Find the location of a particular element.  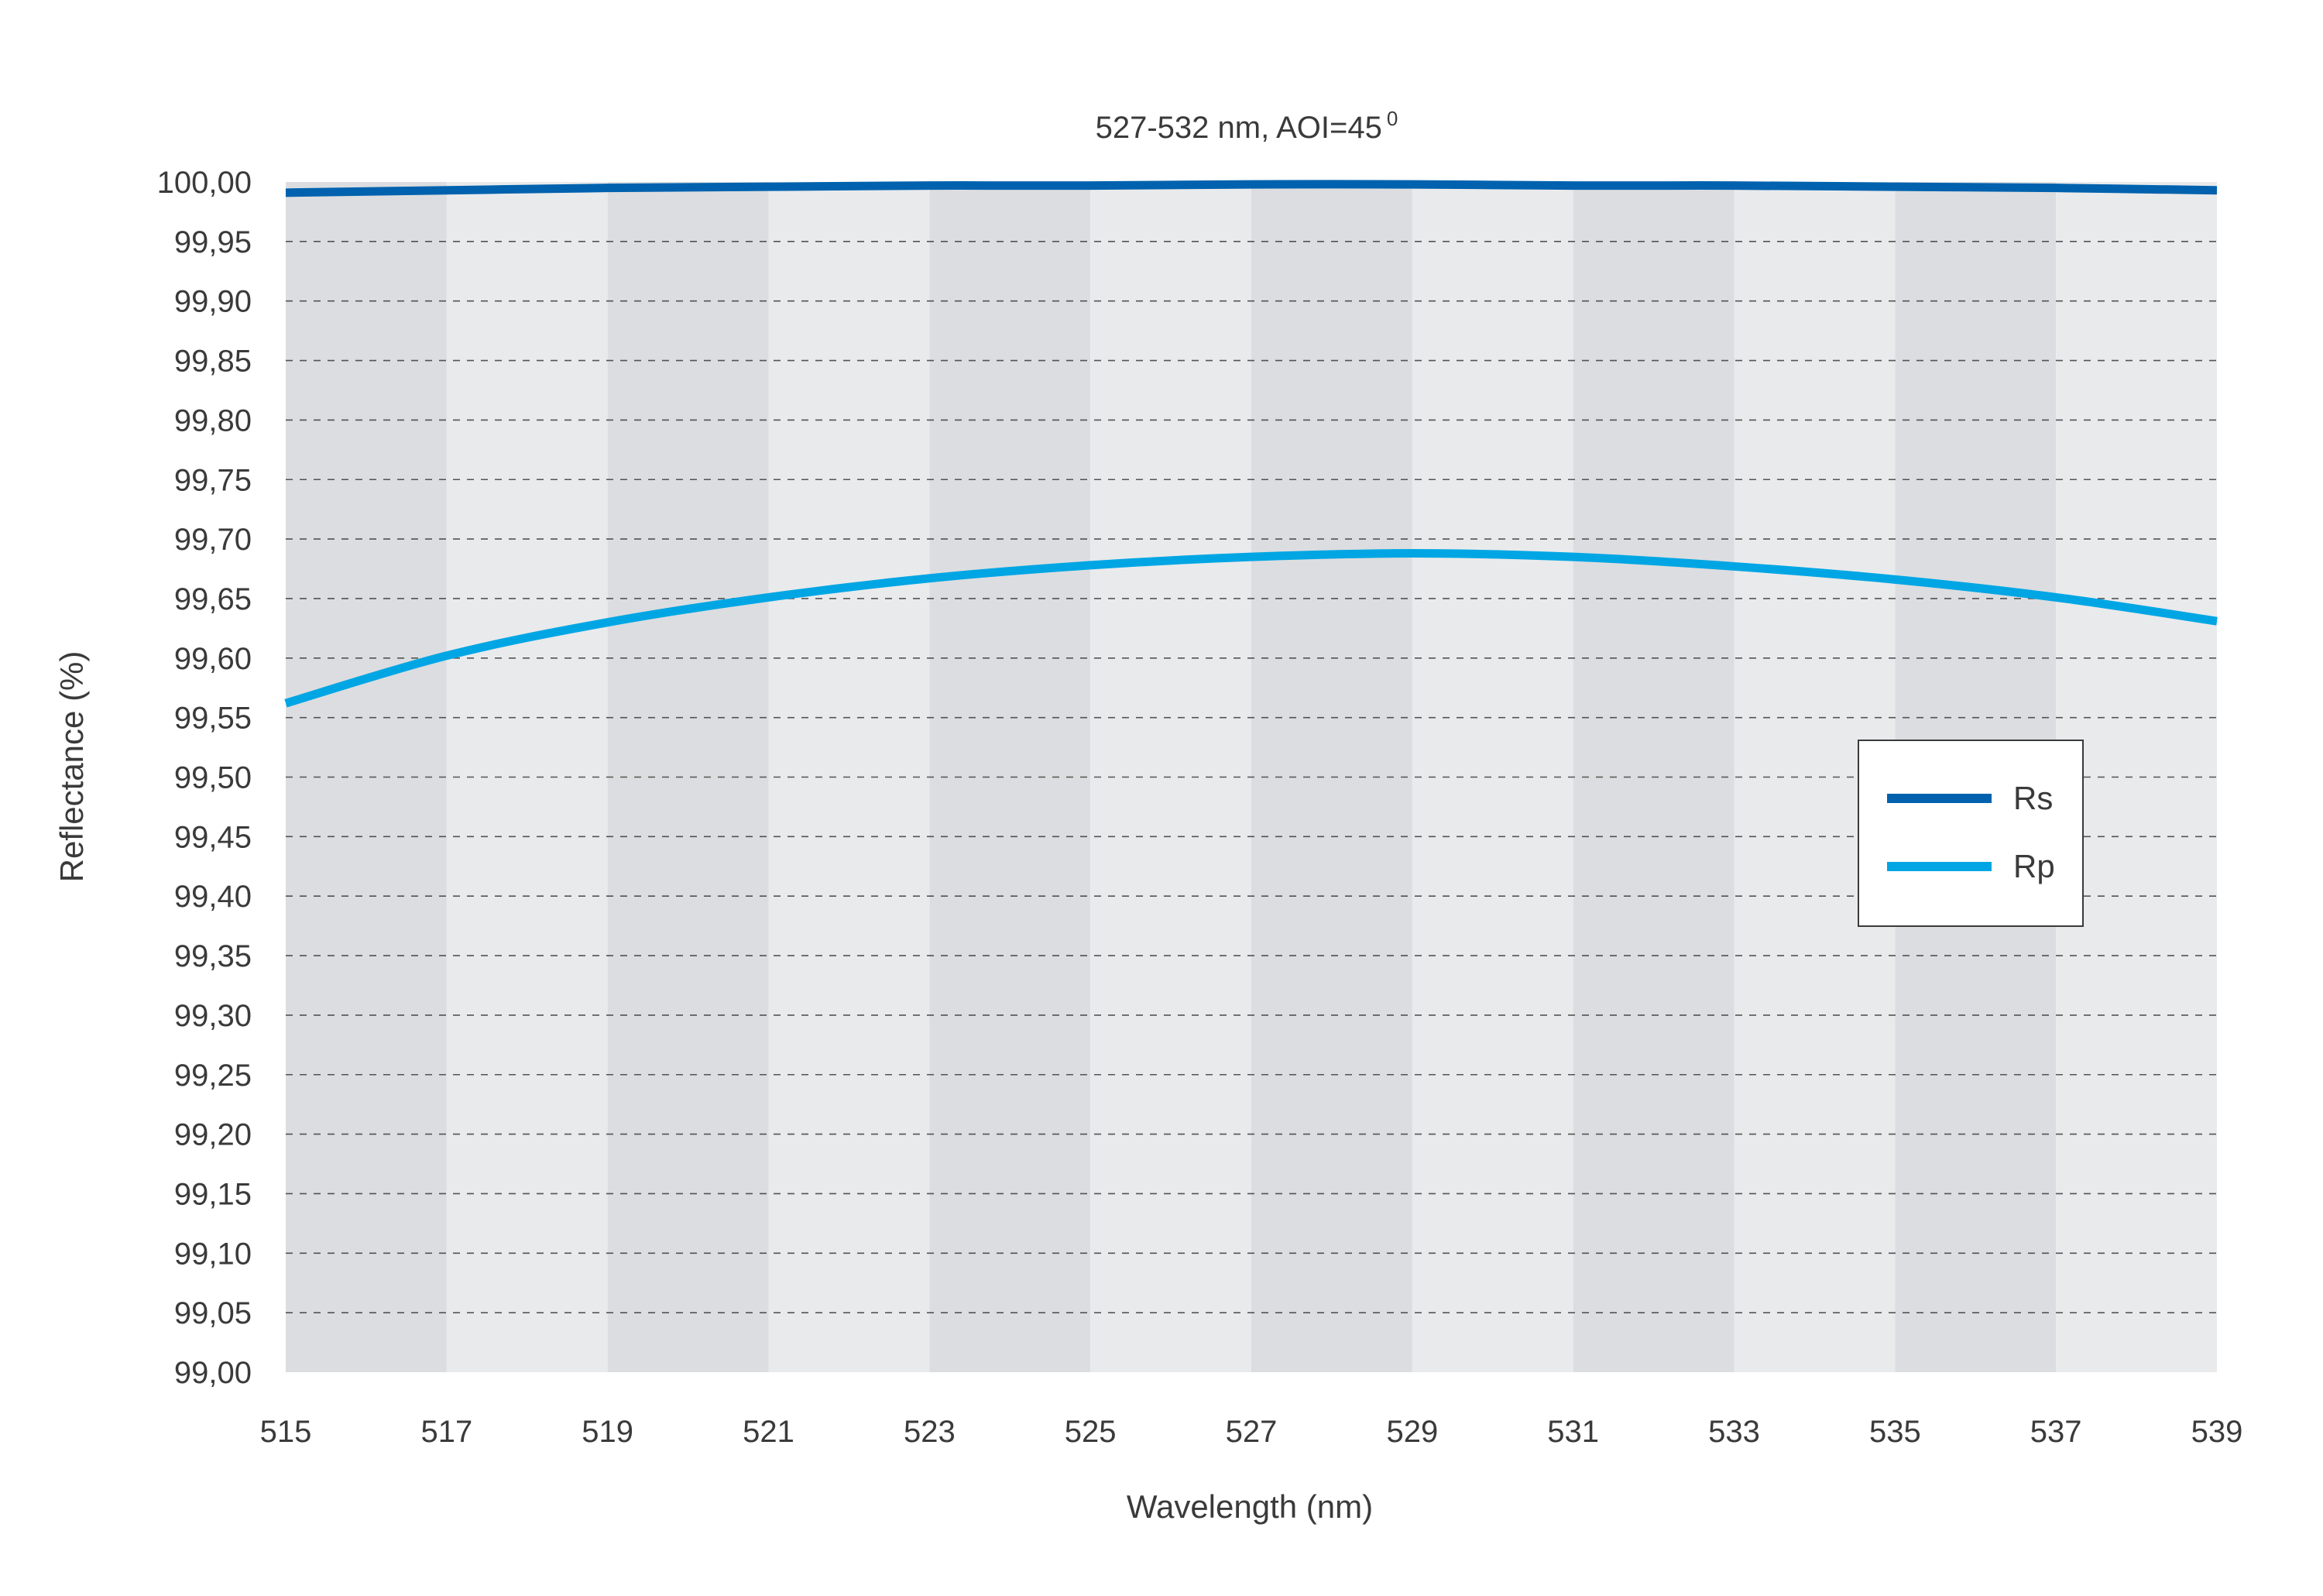

y-tick-label: 99,75 is located at coordinates (213, 480).